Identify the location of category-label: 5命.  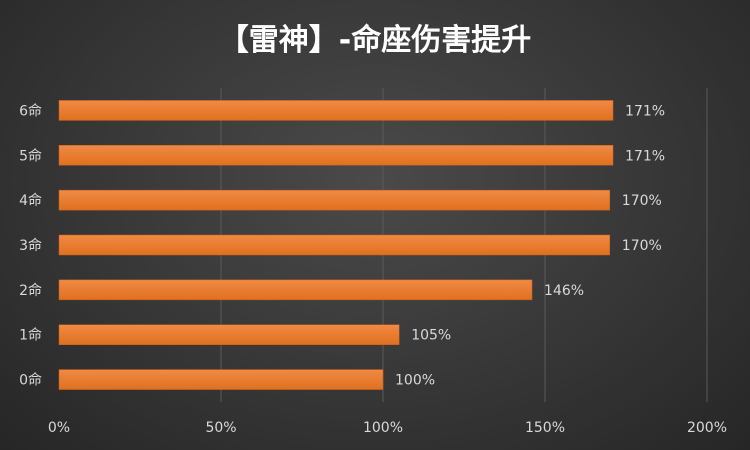
(30, 155).